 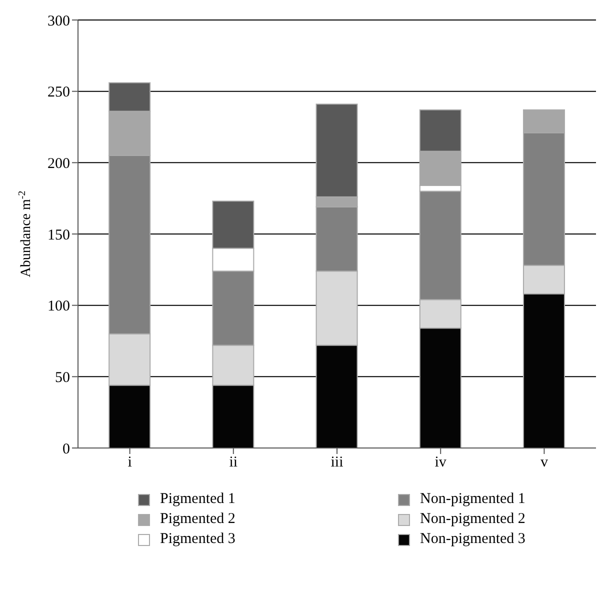 What do you see at coordinates (130, 462) in the screenshot?
I see `x-tick-label: i` at bounding box center [130, 462].